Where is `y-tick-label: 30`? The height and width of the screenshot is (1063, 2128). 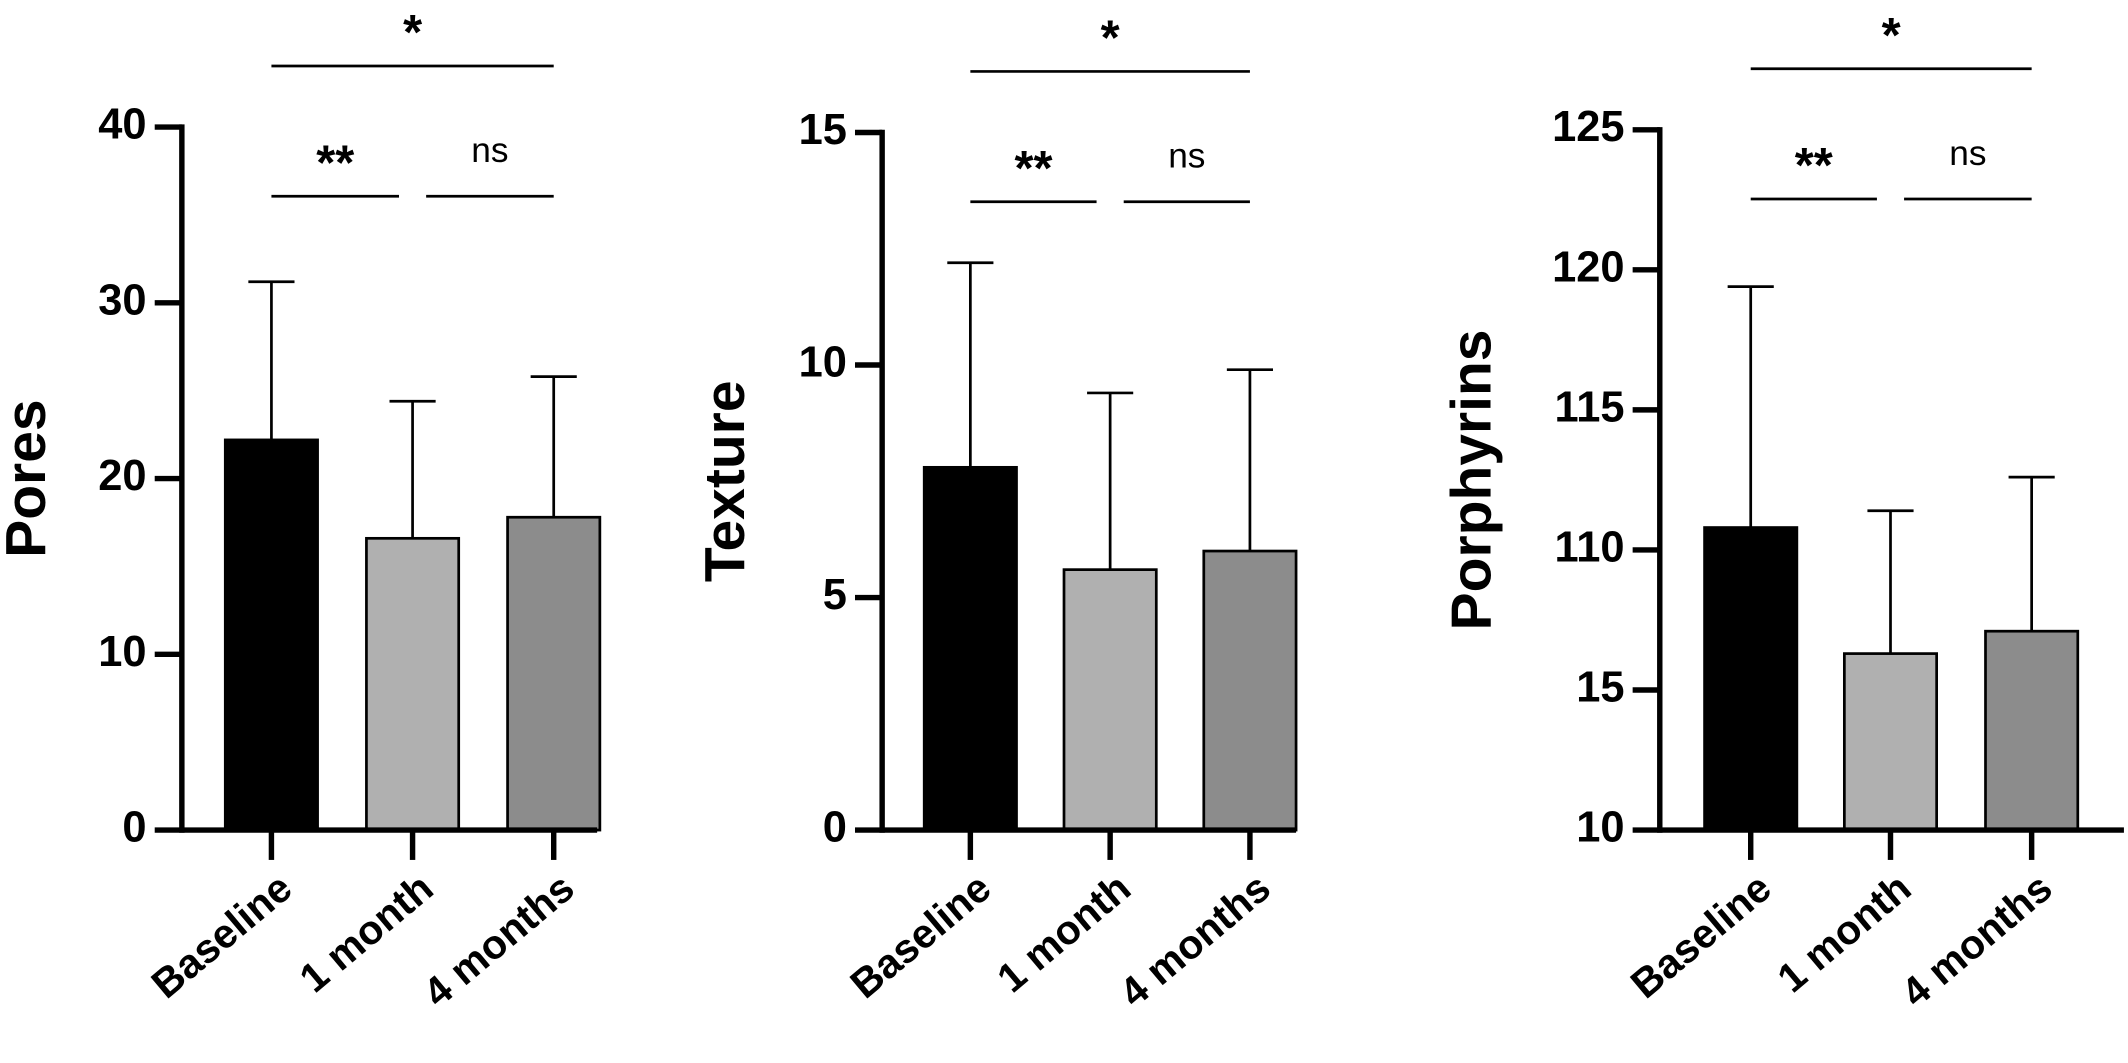
y-tick-label: 30 is located at coordinates (122, 300).